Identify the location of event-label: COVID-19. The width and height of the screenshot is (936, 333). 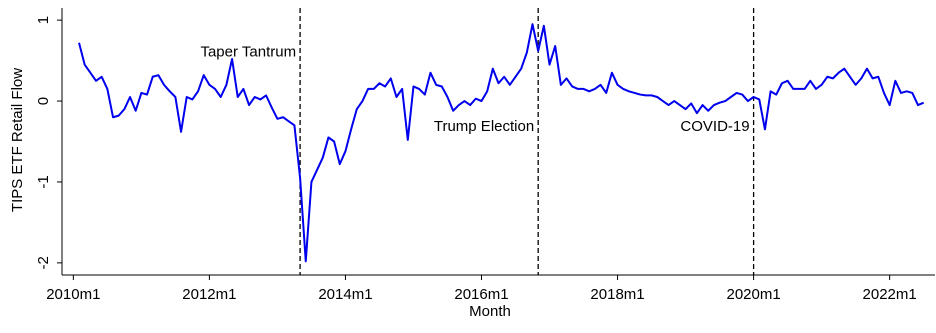
(714, 126).